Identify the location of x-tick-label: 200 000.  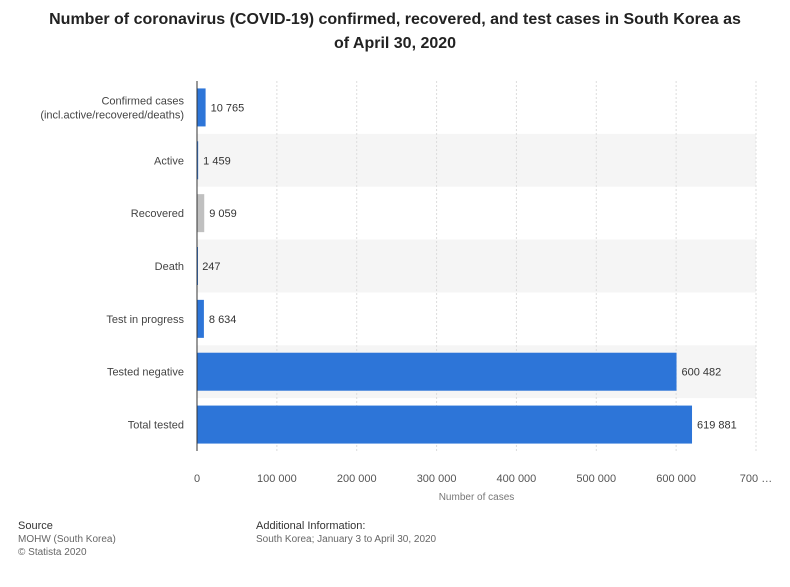
(357, 479).